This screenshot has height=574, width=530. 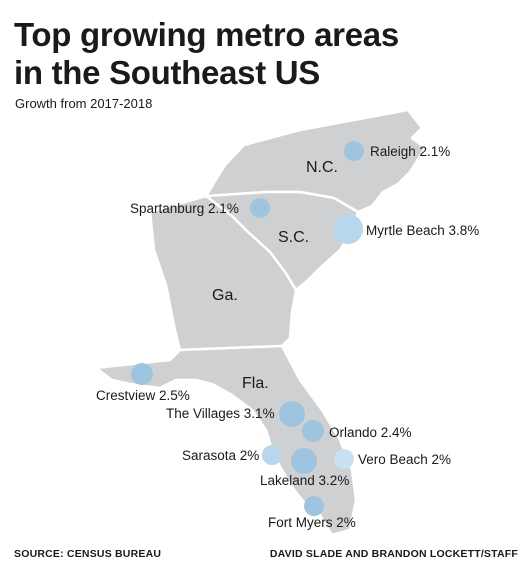 What do you see at coordinates (220, 413) in the screenshot?
I see `label-the-villages: The Villages 3.1%` at bounding box center [220, 413].